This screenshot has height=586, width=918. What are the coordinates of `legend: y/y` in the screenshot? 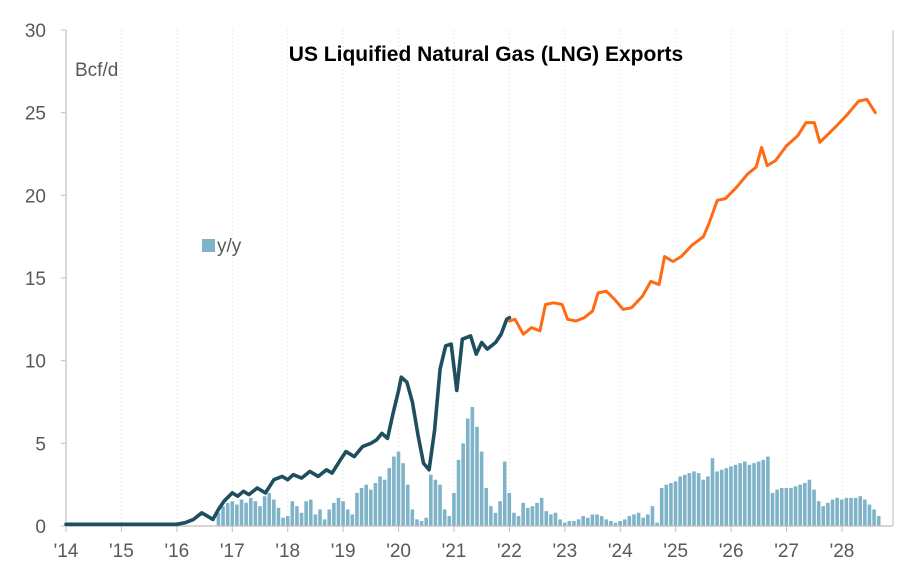 It's located at (222, 246).